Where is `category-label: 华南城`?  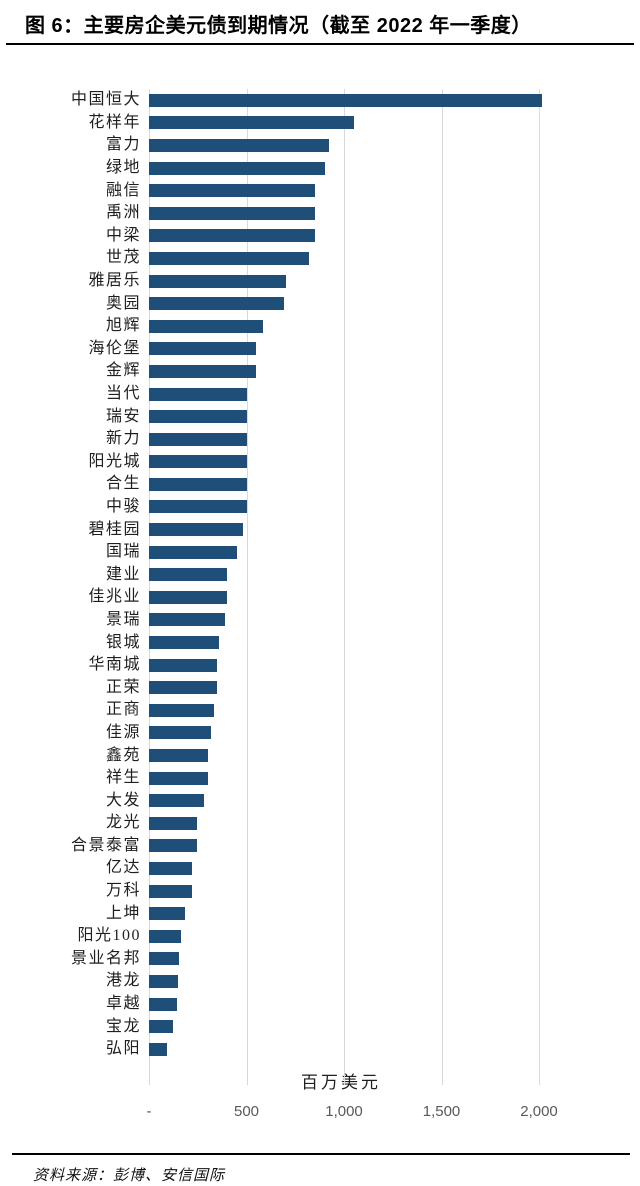
category-label: 华南城 is located at coordinates (114, 665).